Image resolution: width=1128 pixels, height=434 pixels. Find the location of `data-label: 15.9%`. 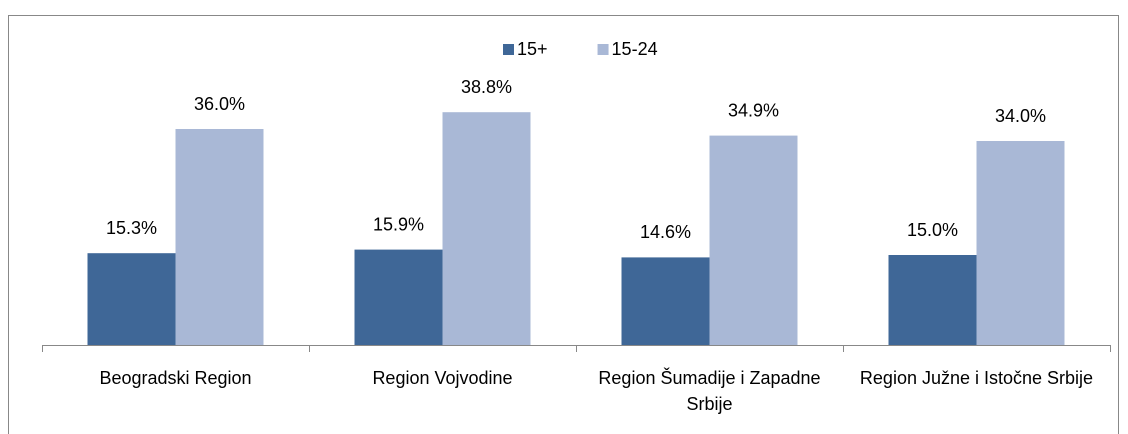

data-label: 15.9% is located at coordinates (398, 224).